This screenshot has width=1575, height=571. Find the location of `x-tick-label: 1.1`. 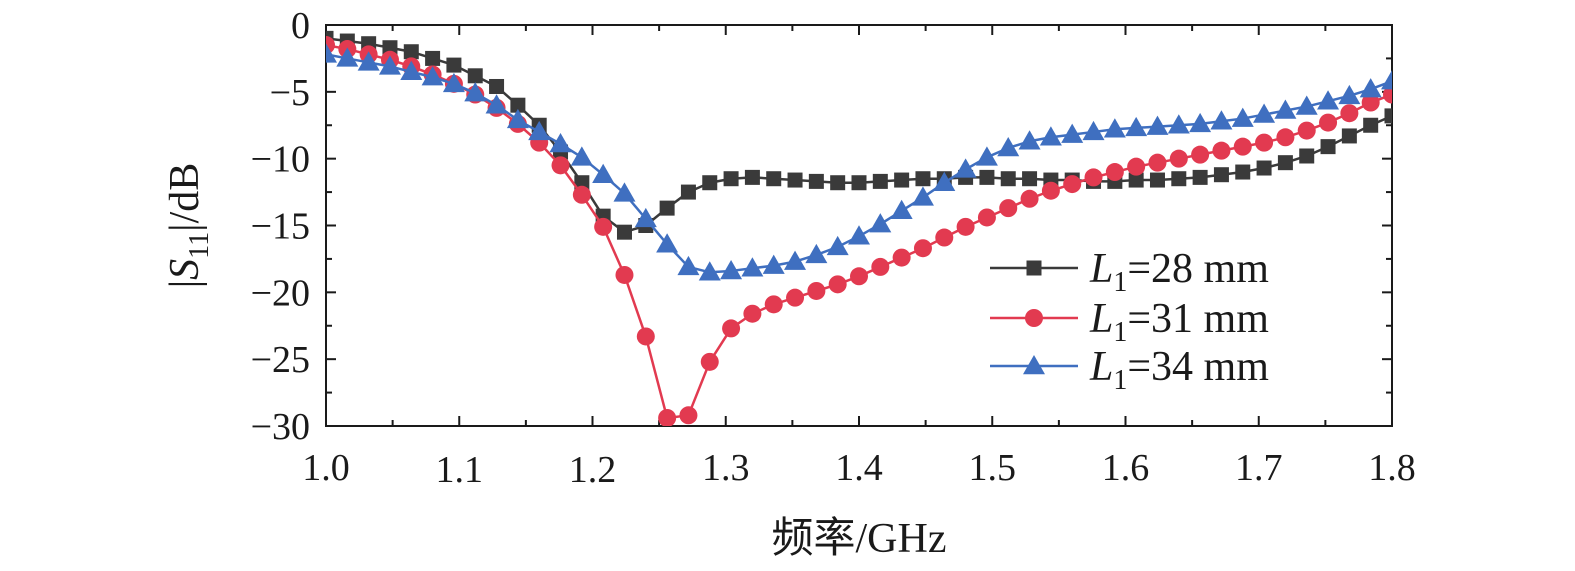

x-tick-label: 1.1 is located at coordinates (460, 470).